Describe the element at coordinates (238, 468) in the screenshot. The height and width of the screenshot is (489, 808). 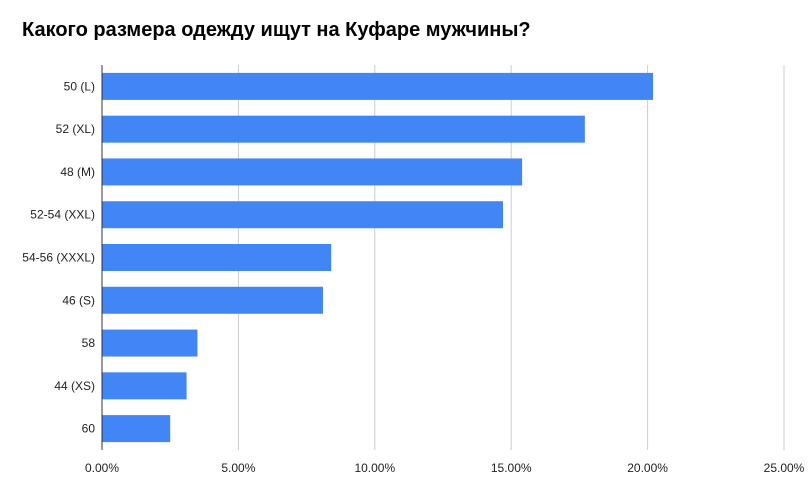
I see `x-tick-label: 5.00%` at that location.